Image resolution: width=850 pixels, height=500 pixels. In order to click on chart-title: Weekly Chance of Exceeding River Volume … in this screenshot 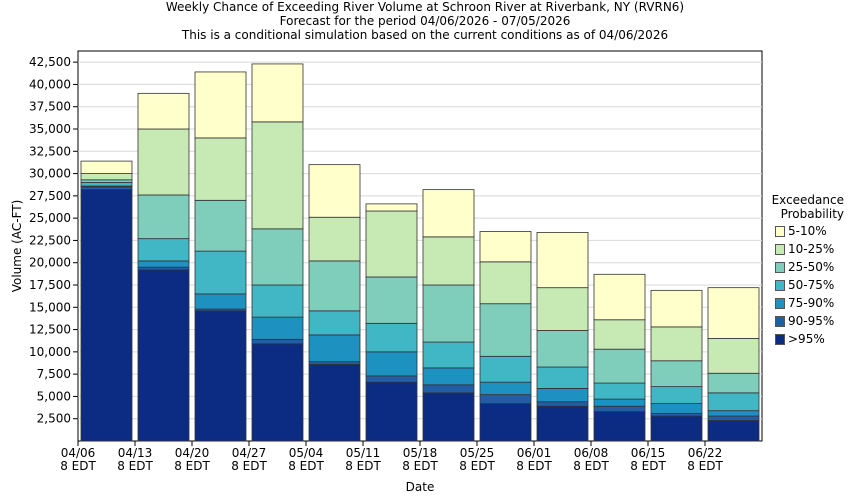, I will do `click(425, 7)`.